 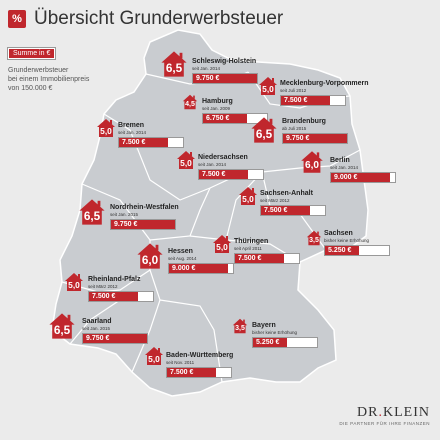 I want to click on state-info-schleswig-holstein: Schleswig-Holstein seit Jan. 2014 9.750 €, so click(x=225, y=71).